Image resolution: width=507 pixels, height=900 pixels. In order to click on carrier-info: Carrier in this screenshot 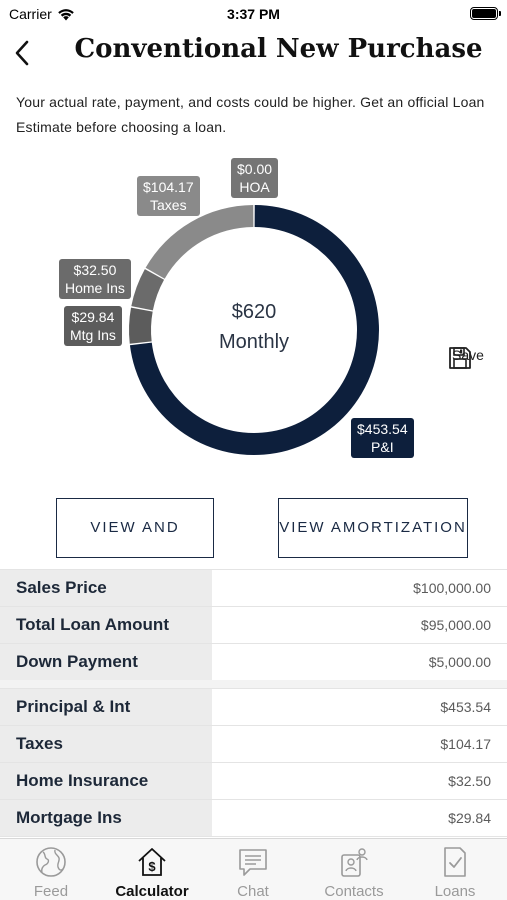, I will do `click(42, 14)`.